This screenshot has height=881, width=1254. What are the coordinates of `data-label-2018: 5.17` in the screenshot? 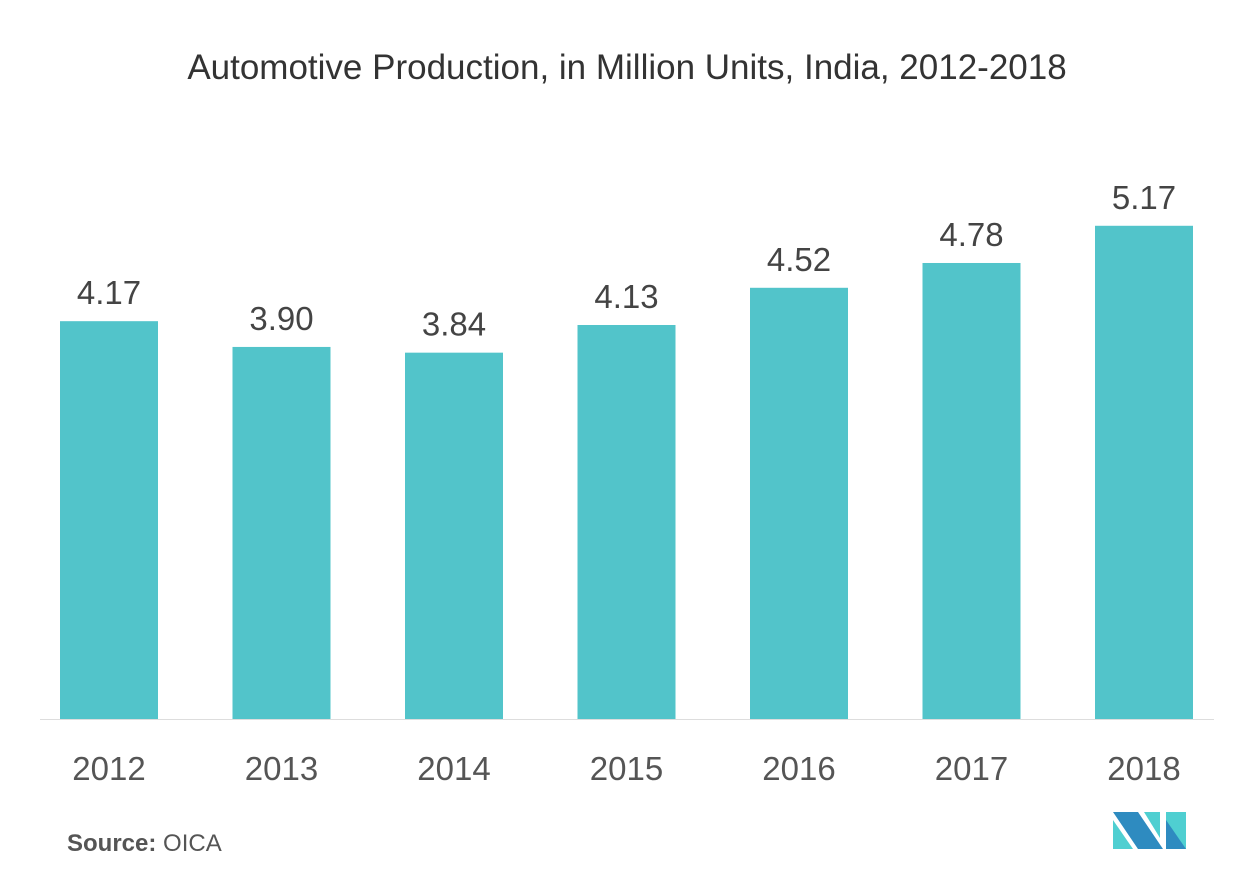 It's located at (1144, 197).